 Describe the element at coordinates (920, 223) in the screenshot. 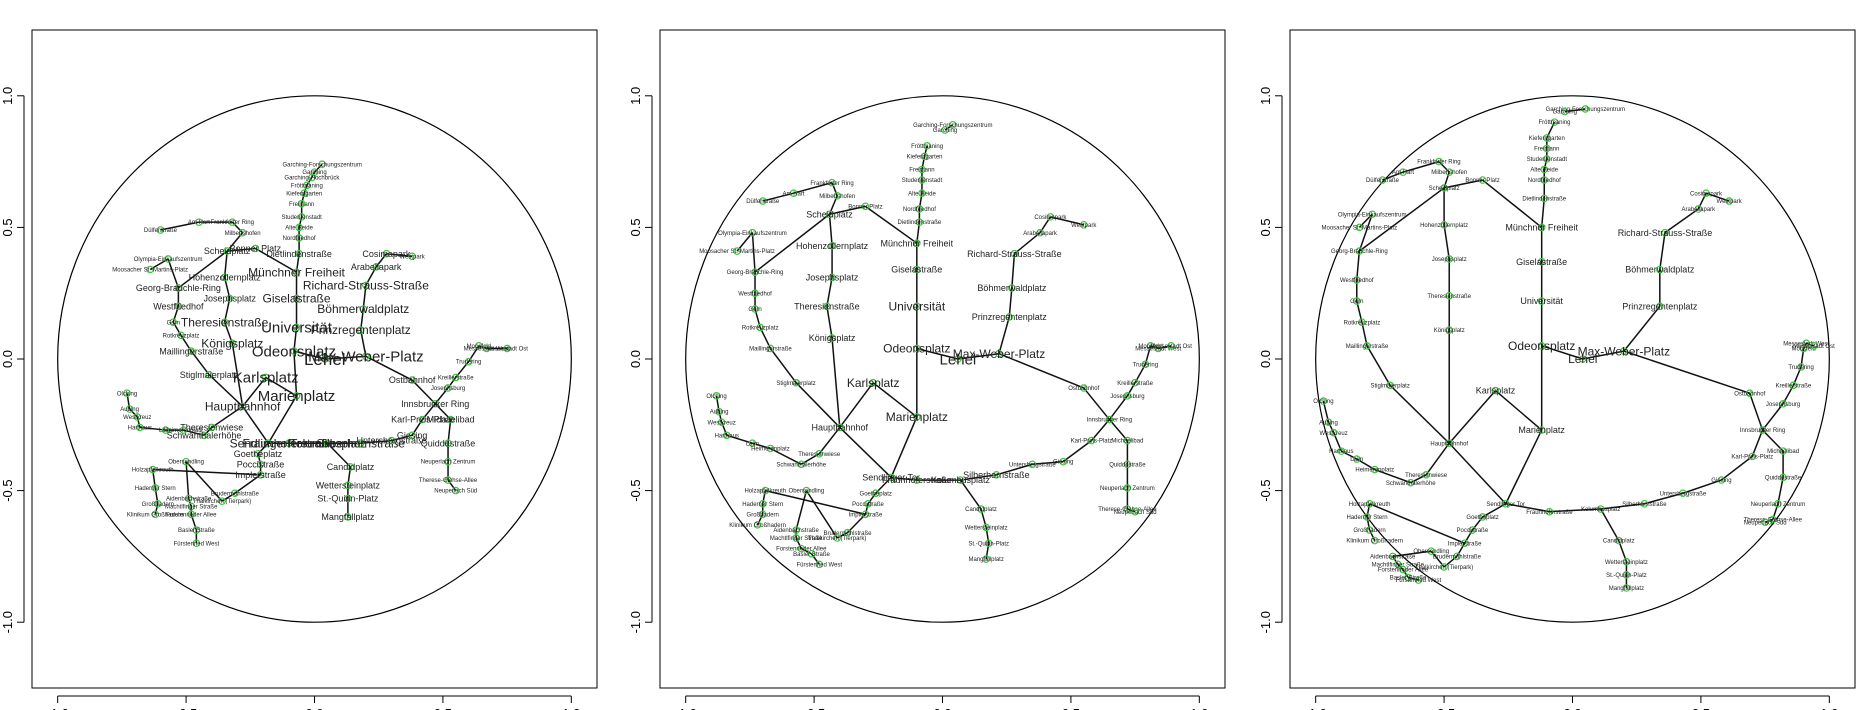

I see `station-label: Dietlindenstraße` at that location.